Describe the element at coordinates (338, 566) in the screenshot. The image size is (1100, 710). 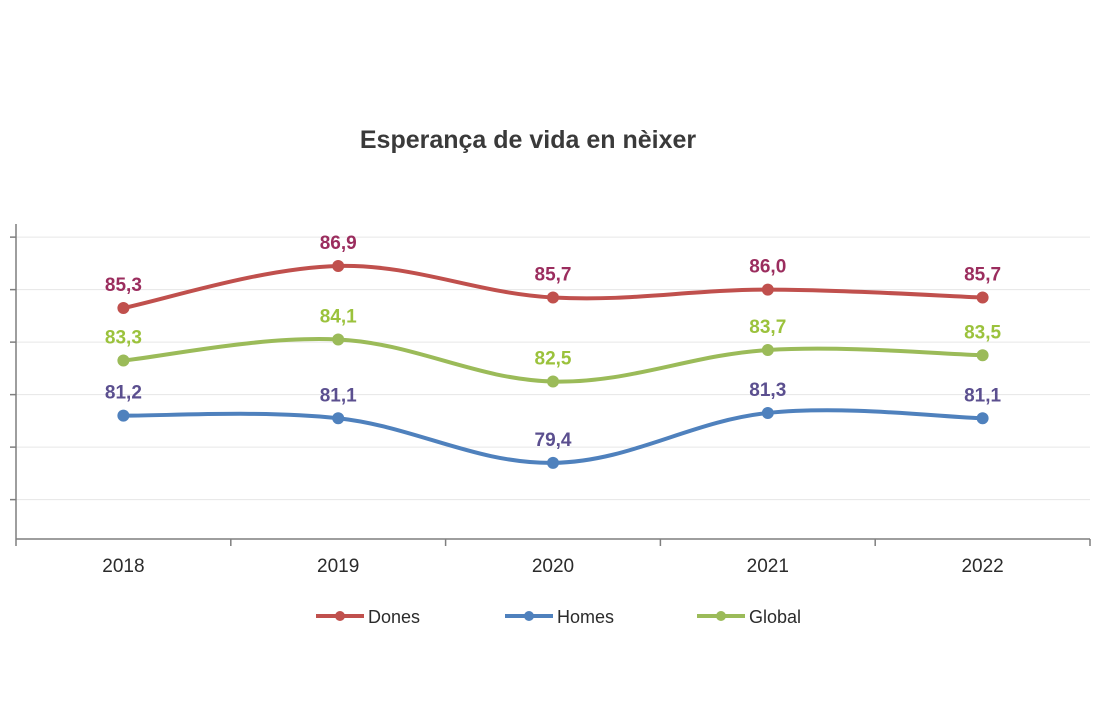
I see `x-tick-label-2019: 2019` at that location.